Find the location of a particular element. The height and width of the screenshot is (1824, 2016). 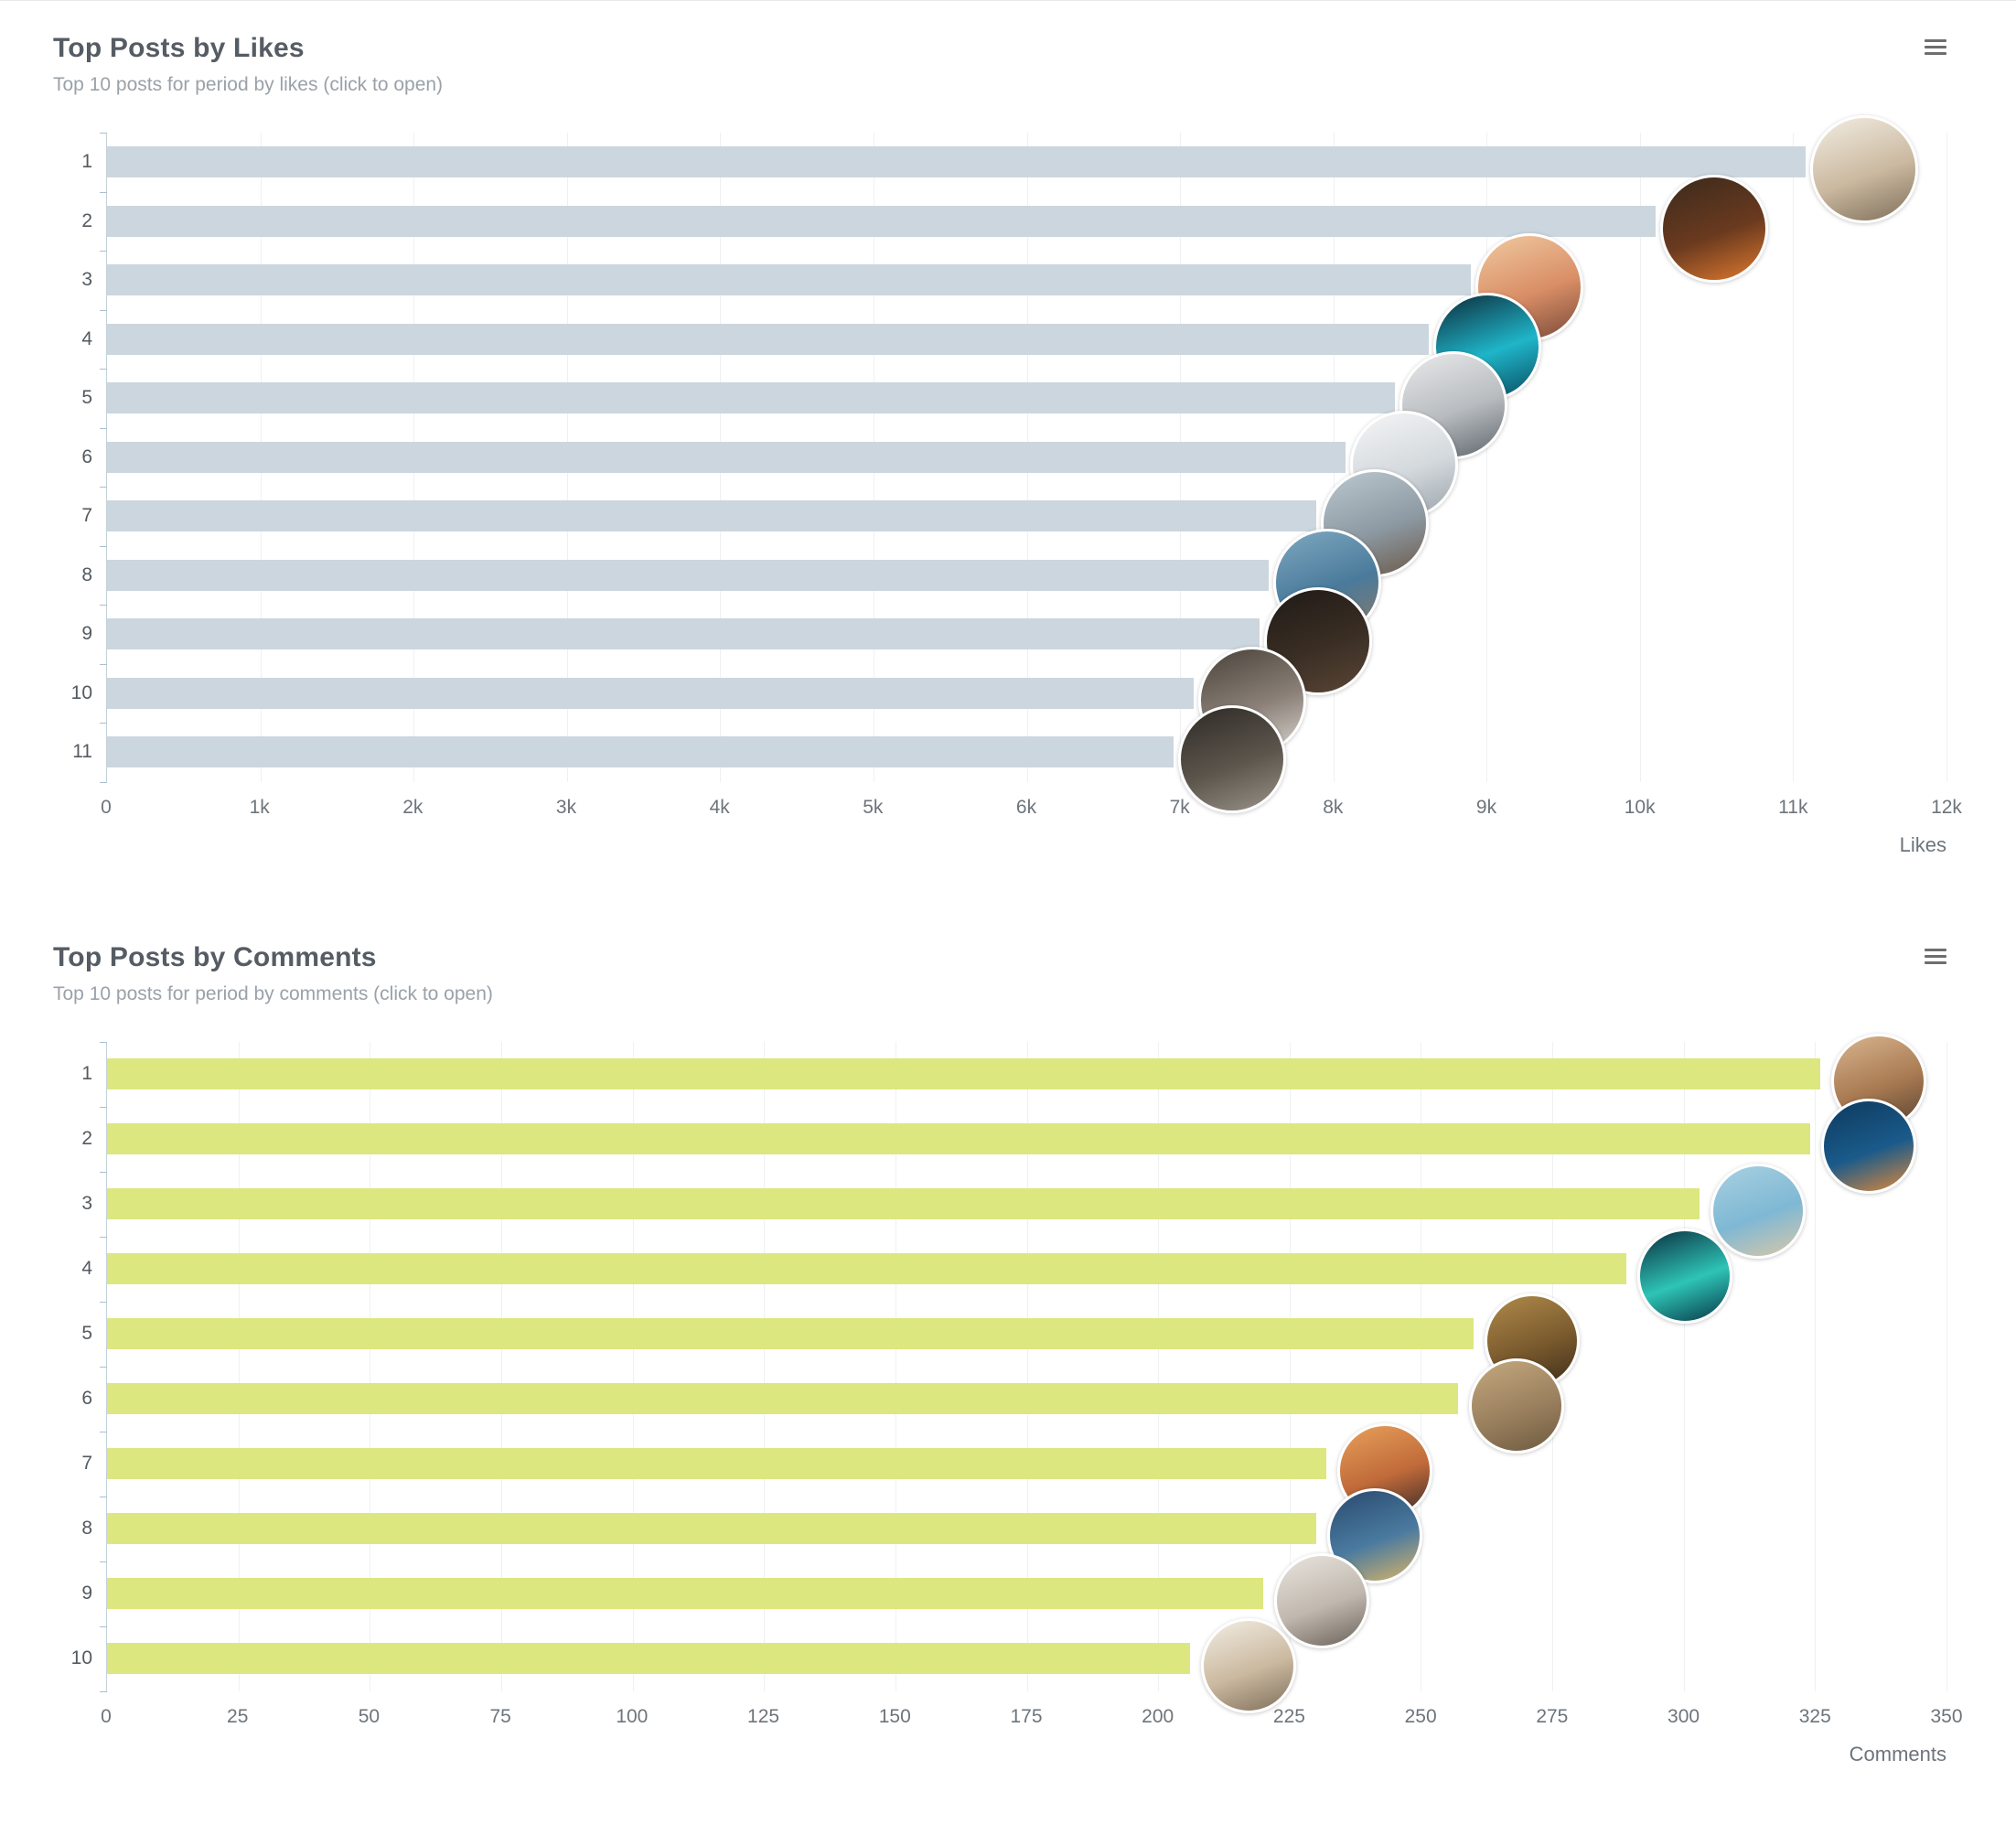

x-tick-label: 275 is located at coordinates (1552, 1716).